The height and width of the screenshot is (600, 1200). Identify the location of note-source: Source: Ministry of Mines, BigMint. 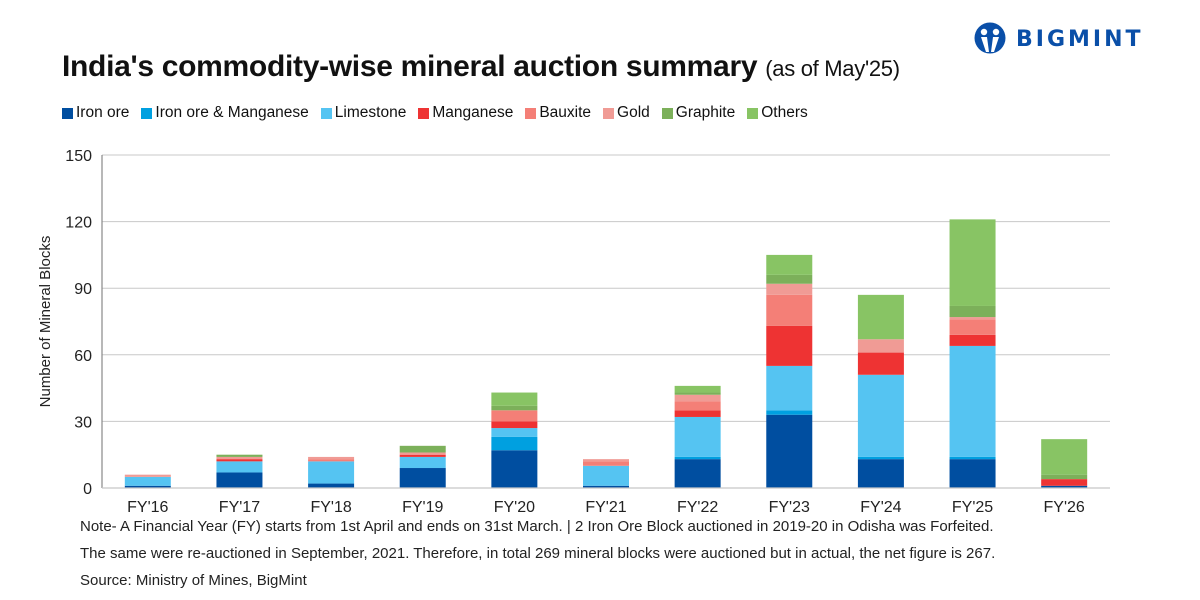
(193, 580).